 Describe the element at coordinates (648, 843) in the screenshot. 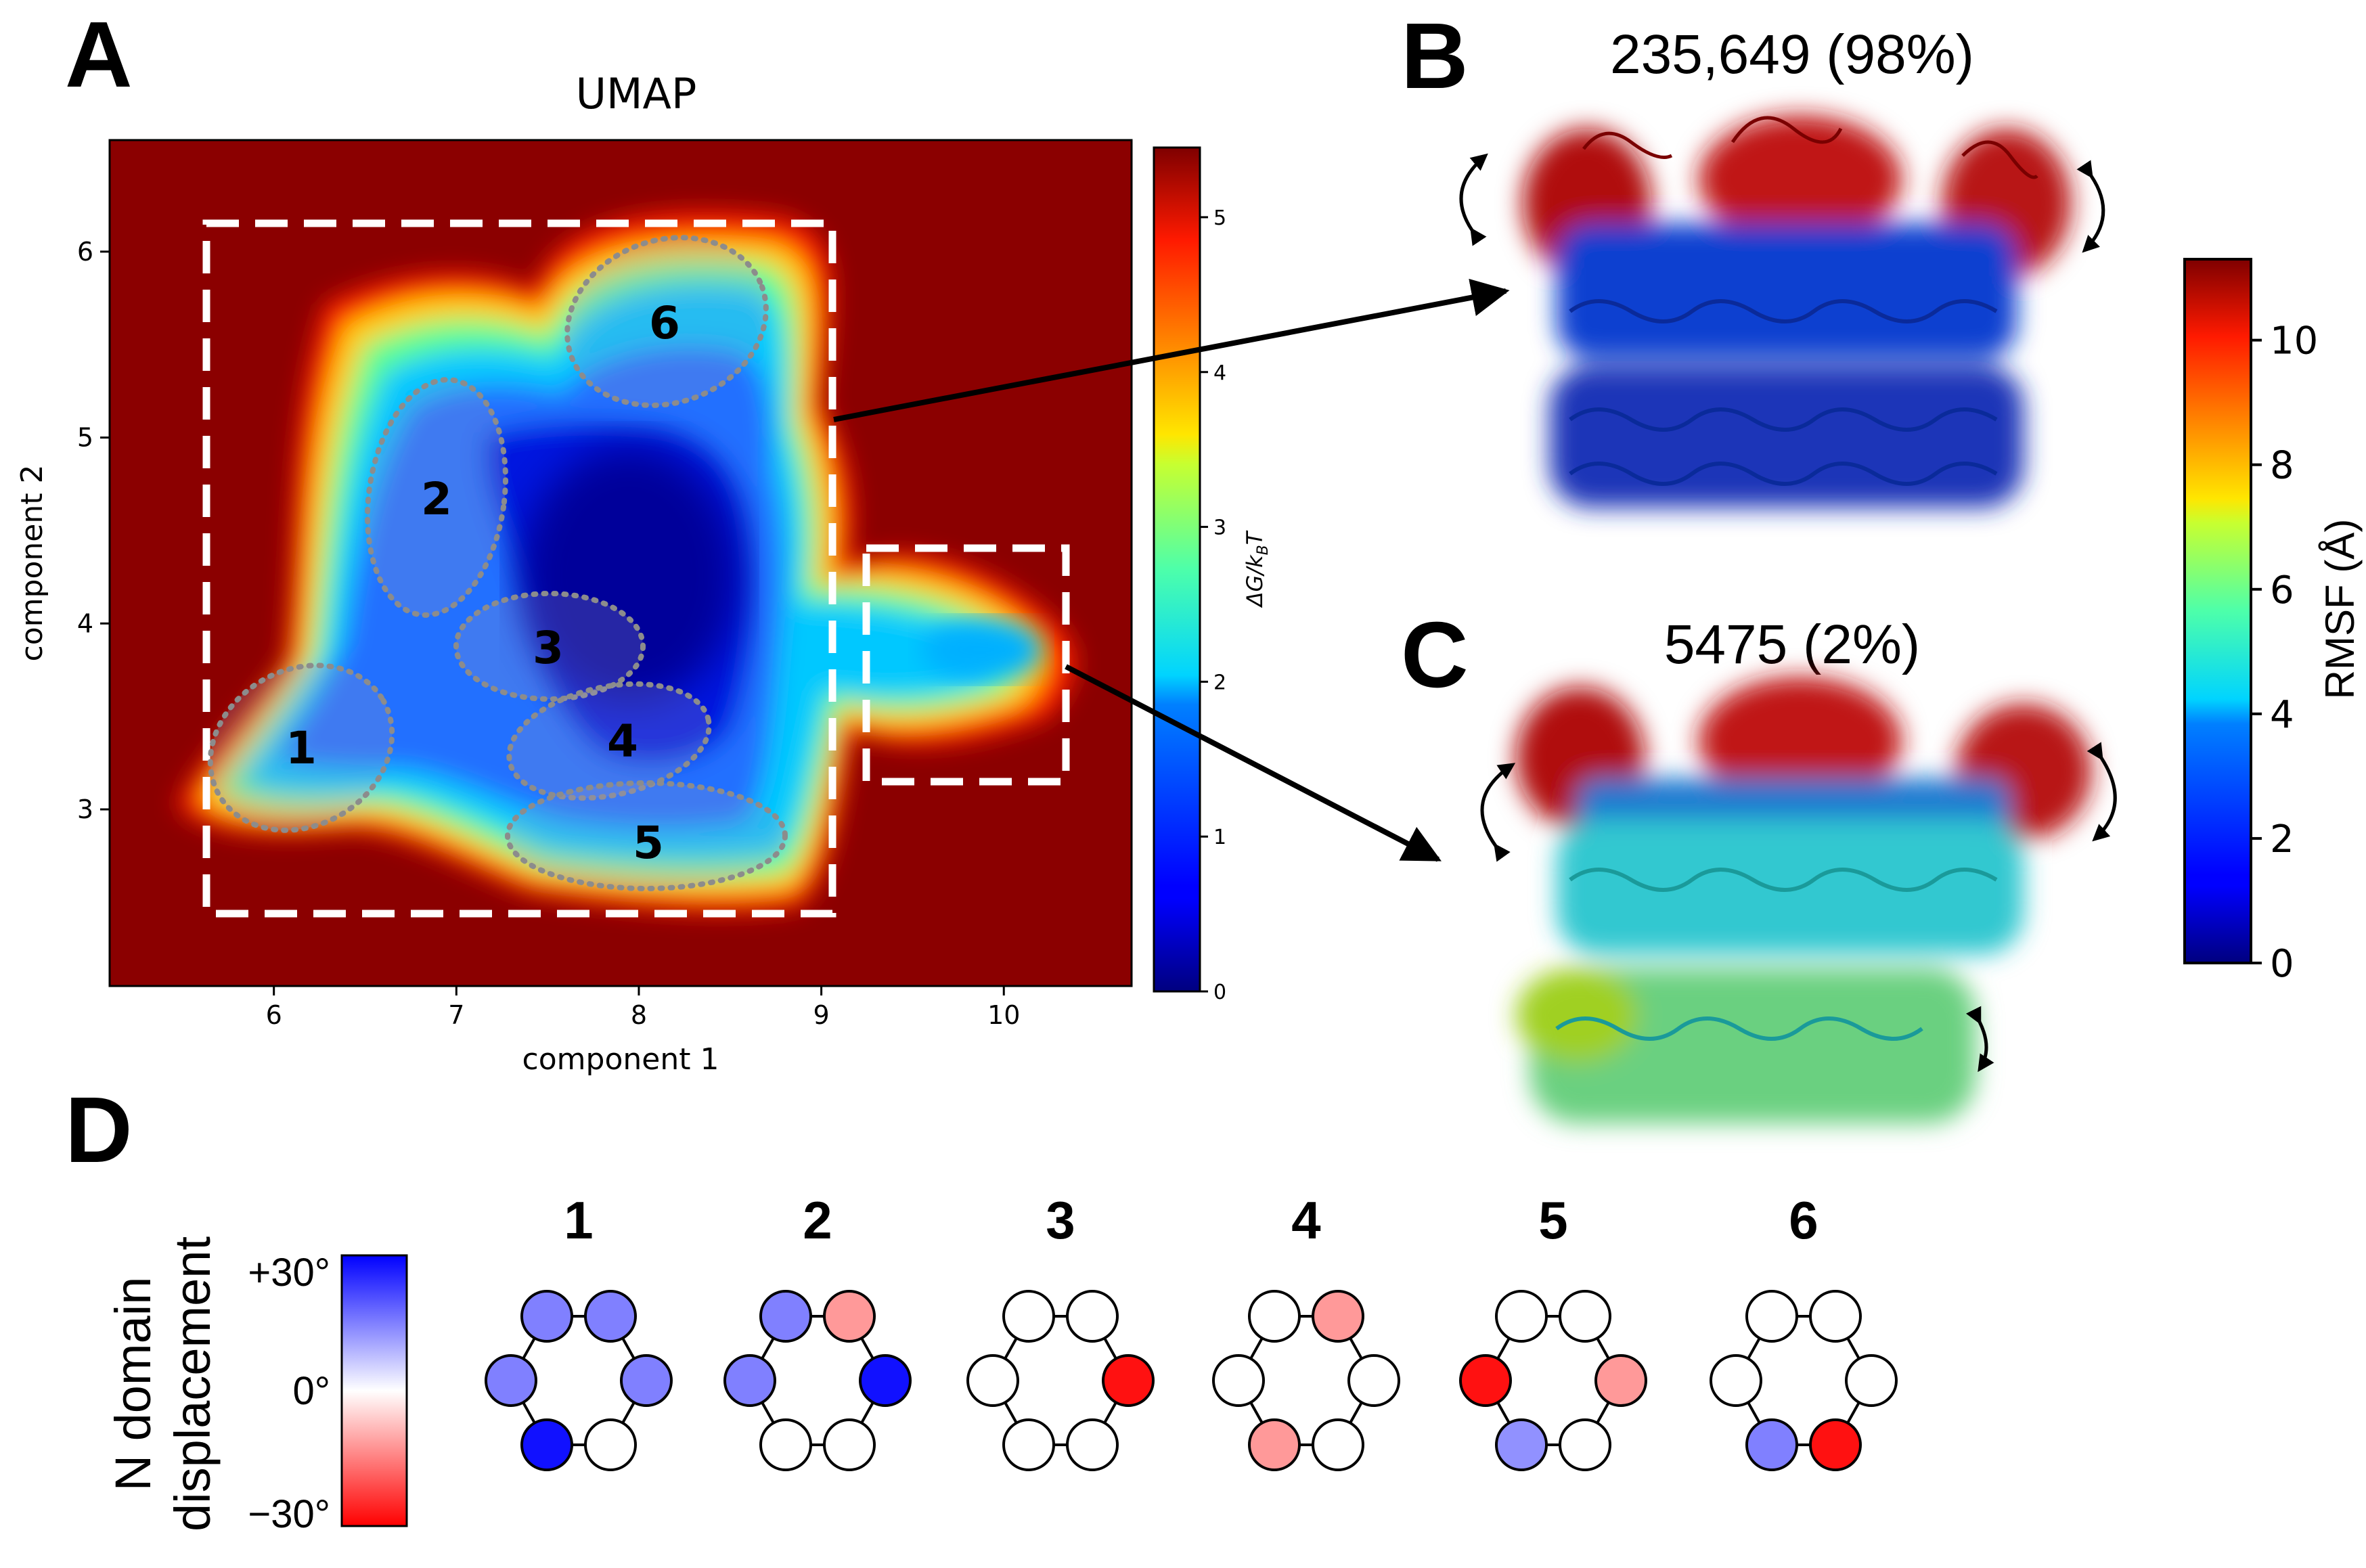

I see `cluster-label-5: 5` at that location.